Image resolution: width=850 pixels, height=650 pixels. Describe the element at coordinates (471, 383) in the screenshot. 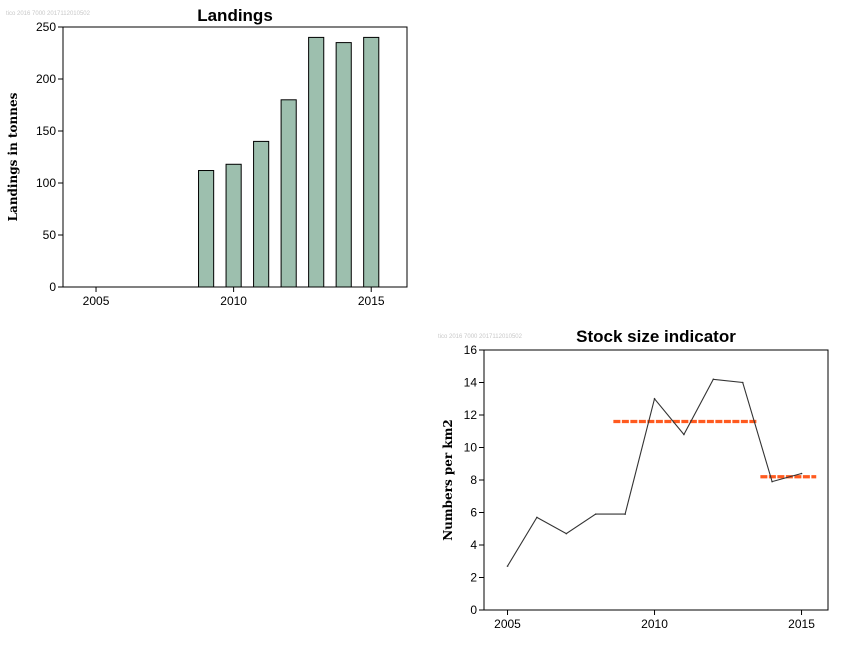

I see `y-tick-label: 14` at that location.